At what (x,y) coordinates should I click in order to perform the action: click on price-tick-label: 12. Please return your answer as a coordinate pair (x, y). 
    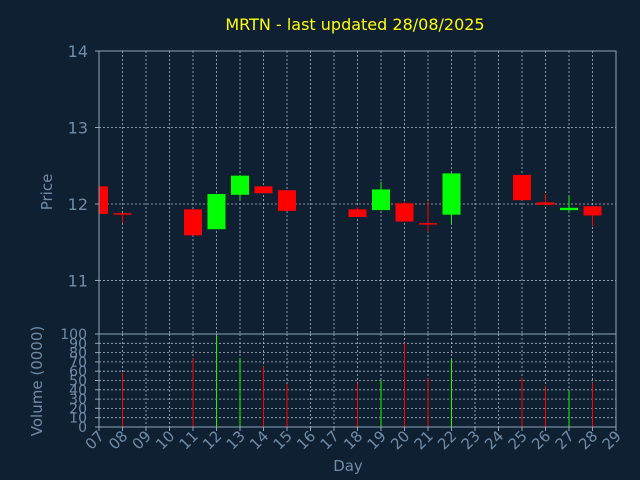
    Looking at the image, I should click on (78, 204).